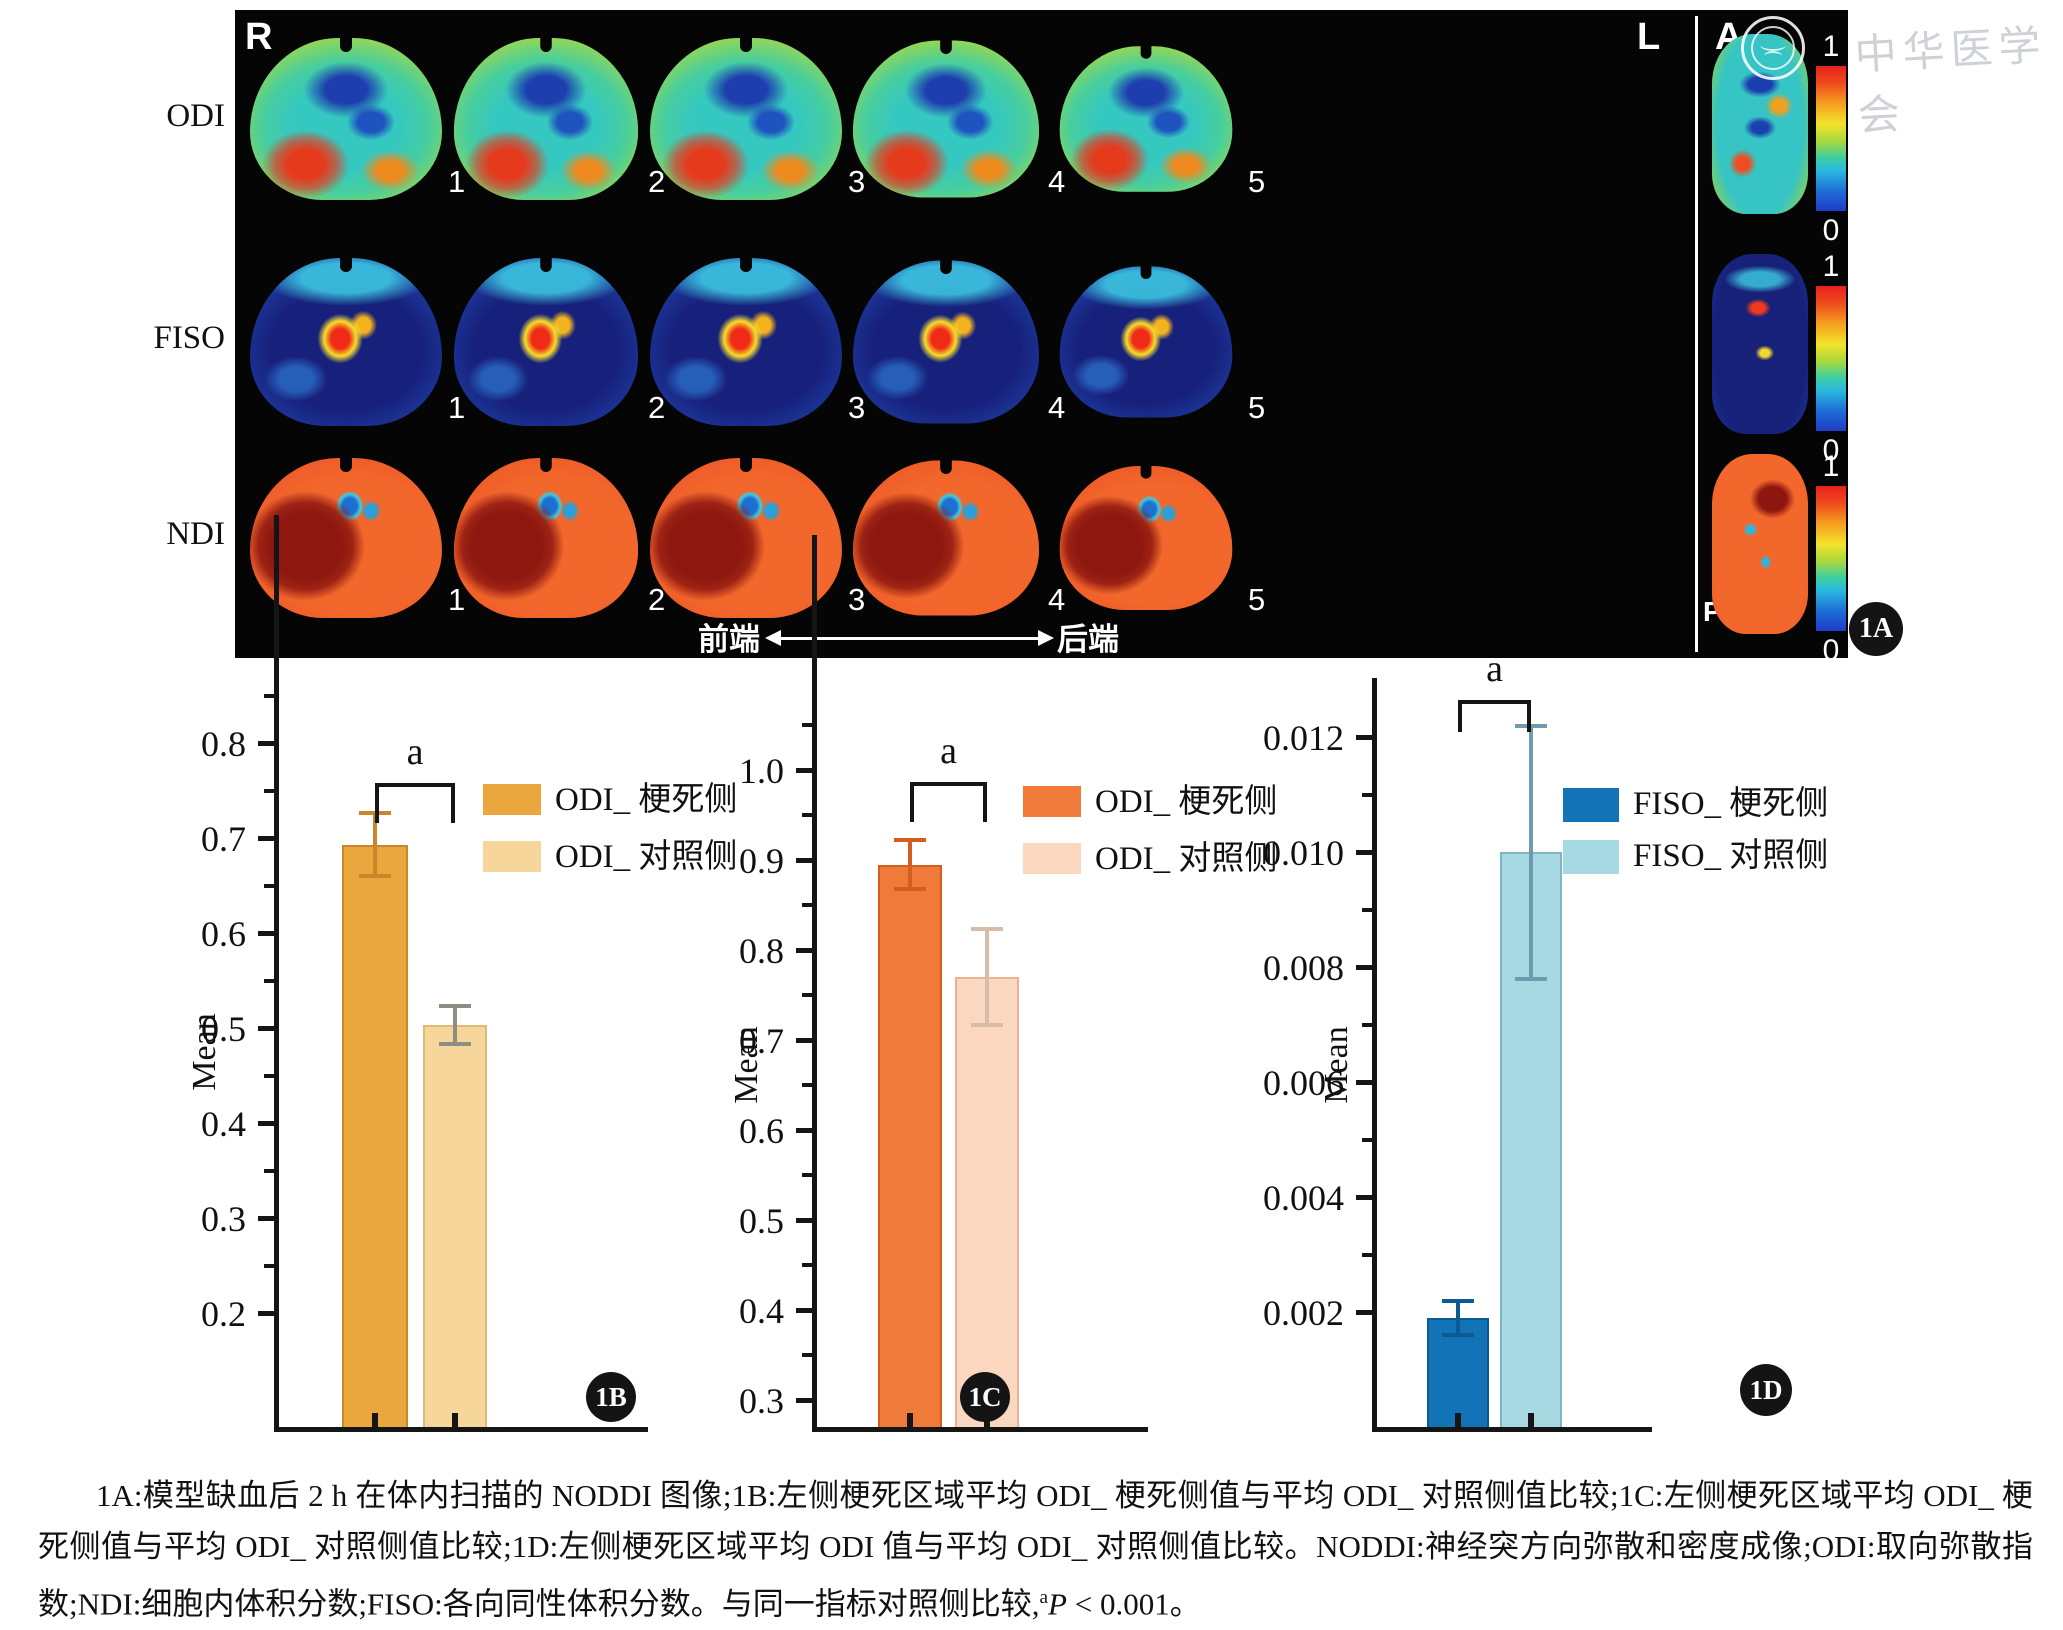  I want to click on y-tick-label: 0.004, so click(1303, 1198).